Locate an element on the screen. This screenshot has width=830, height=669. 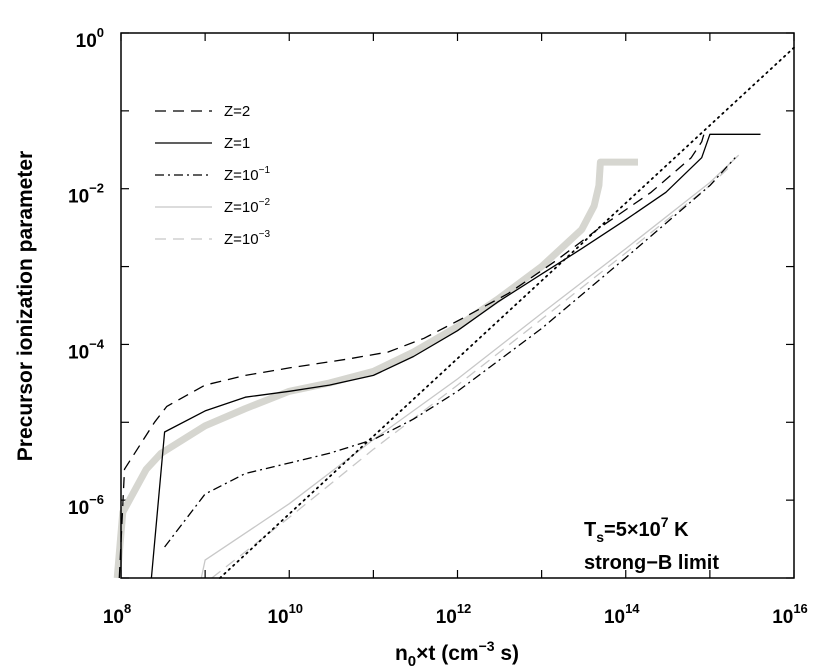
annotation-limit: strong−B limit is located at coordinates (651, 563).